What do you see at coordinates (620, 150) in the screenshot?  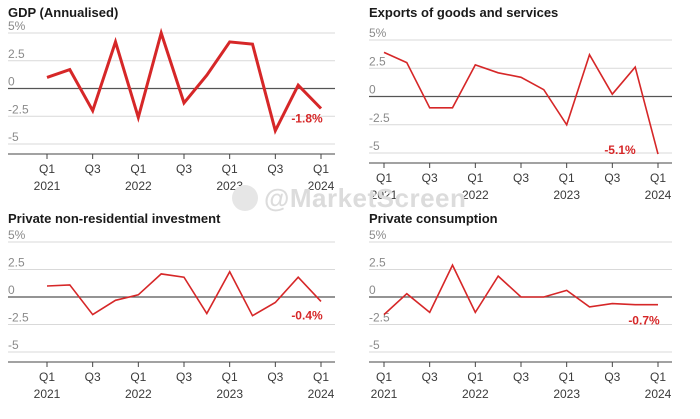 I see `end-value-label: -5.1%` at bounding box center [620, 150].